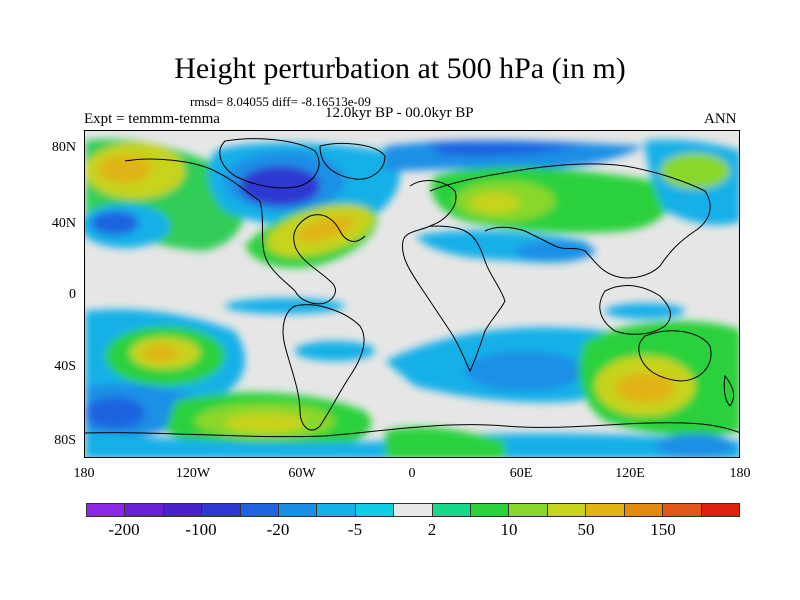 This screenshot has height=600, width=800. Describe the element at coordinates (412, 430) in the screenshot. I see `antarctica-coast` at that location.